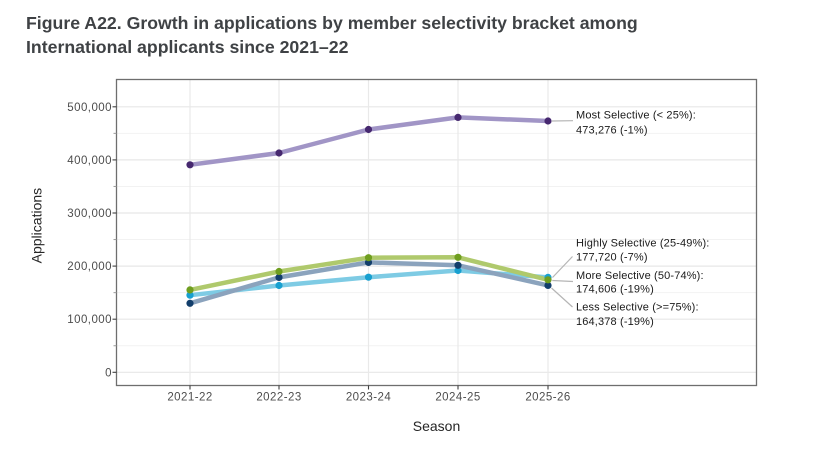 This screenshot has height=460, width=829. I want to click on svg-text: Highly Selective (25-49%):, so click(643, 244).